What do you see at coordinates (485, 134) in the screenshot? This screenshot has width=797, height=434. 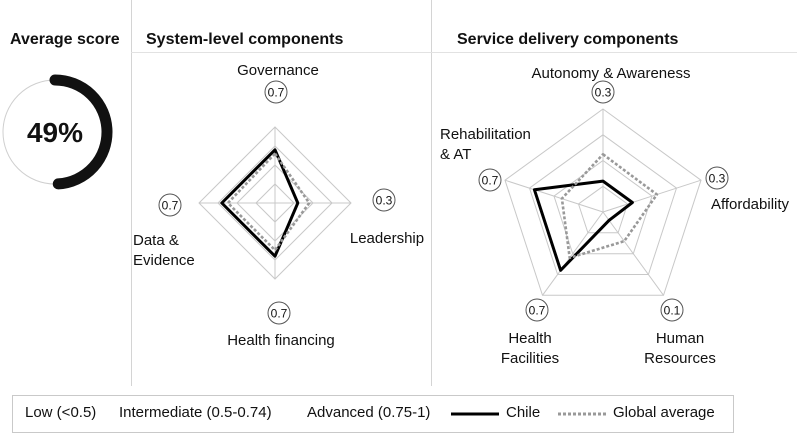 I see `radar-1-axis-label-4-line-0: Rehabilitation` at bounding box center [485, 134].